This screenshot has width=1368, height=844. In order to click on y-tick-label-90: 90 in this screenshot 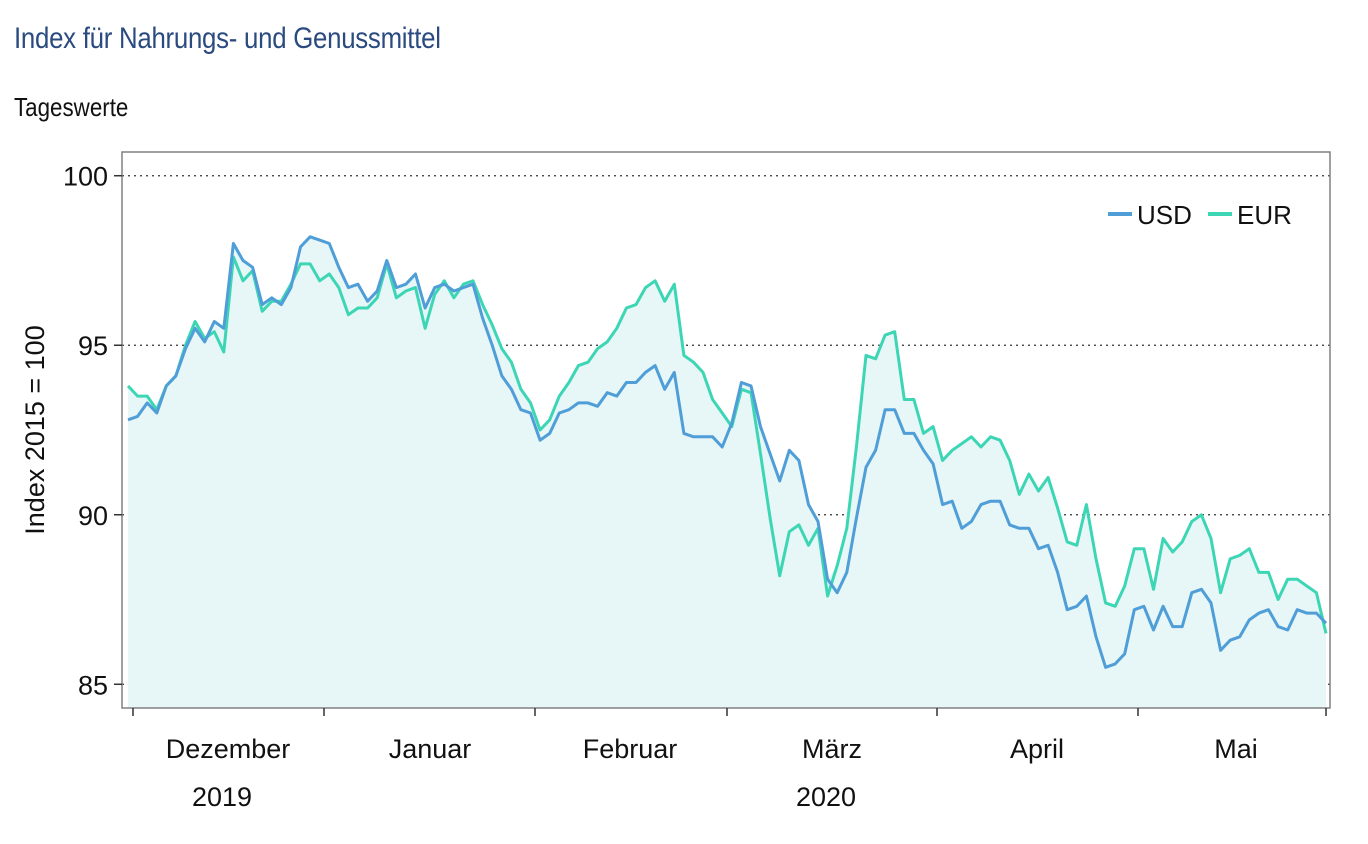, I will do `click(93, 516)`.